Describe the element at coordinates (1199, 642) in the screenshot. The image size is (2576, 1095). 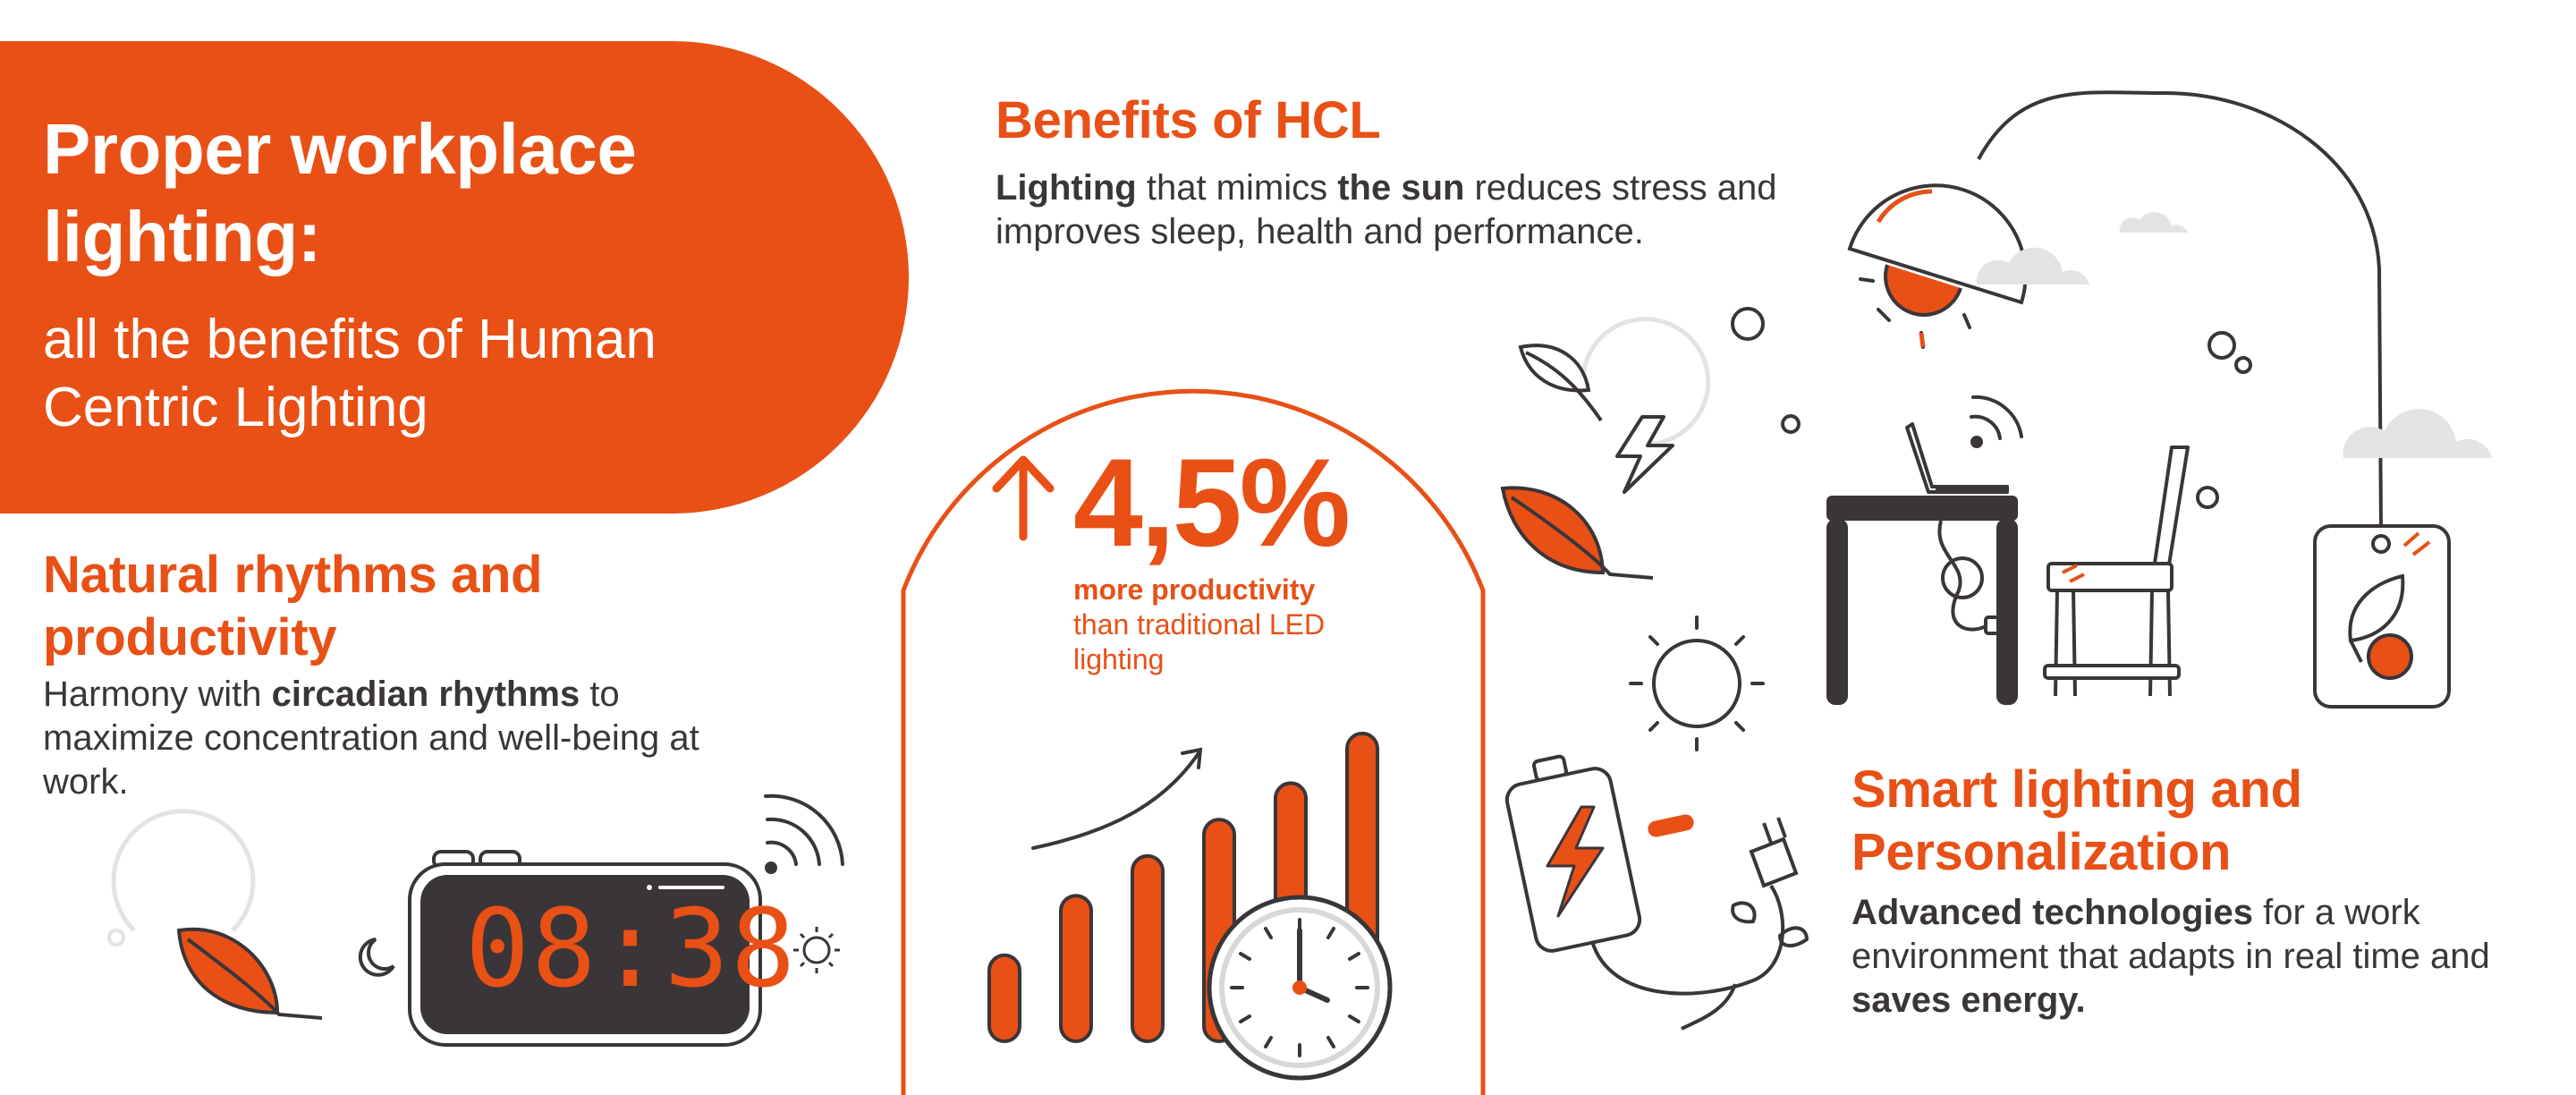
I see `stat-caption-rest: than traditional LED lighting` at that location.